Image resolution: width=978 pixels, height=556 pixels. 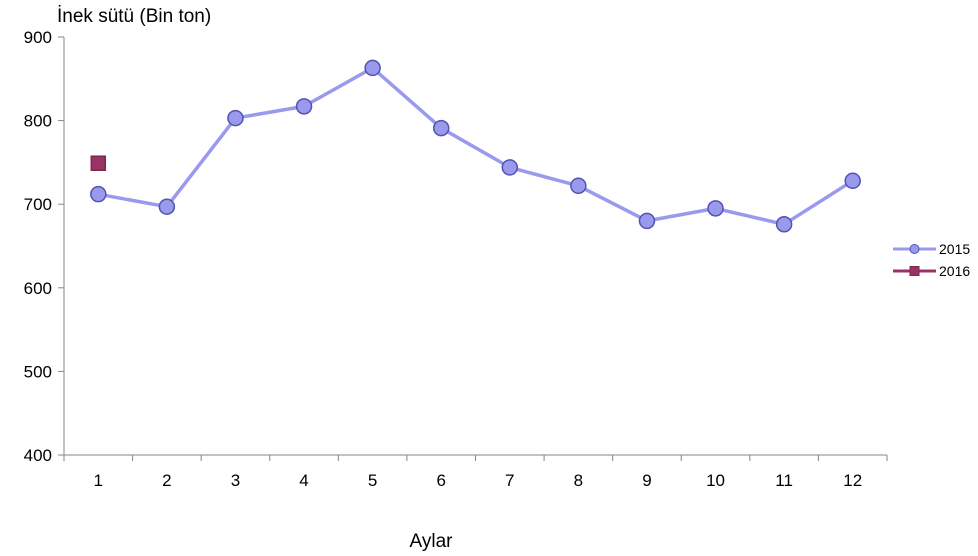 What do you see at coordinates (578, 480) in the screenshot?
I see `x-tick-label: 8` at bounding box center [578, 480].